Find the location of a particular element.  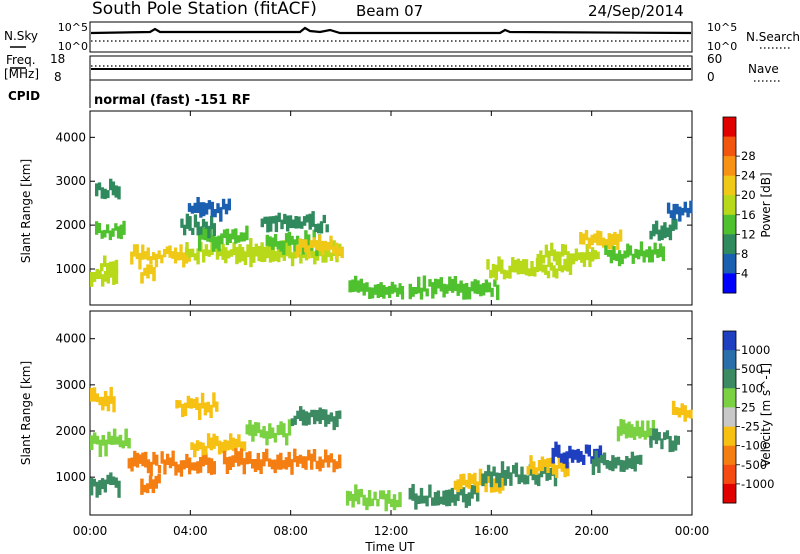

velocity-colorbar-label: Velocity [m s^-1] is located at coordinates (766, 415).